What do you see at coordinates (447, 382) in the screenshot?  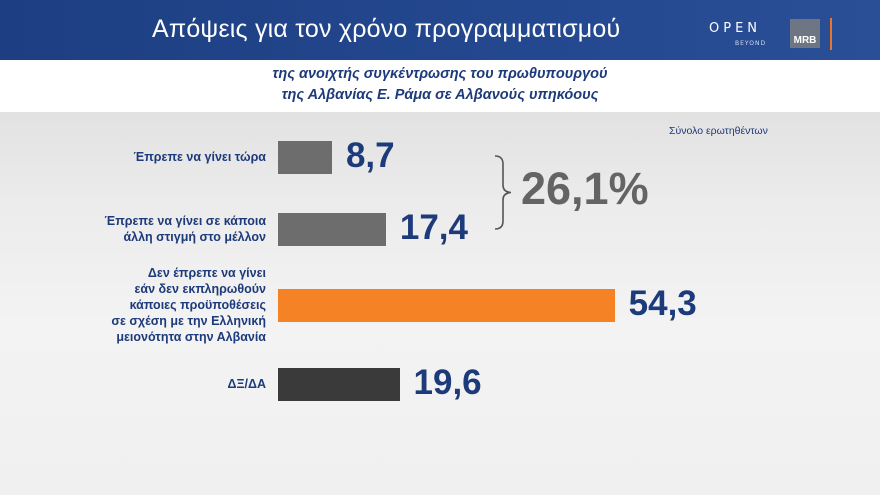 I see `value-label: 19,6` at bounding box center [447, 382].